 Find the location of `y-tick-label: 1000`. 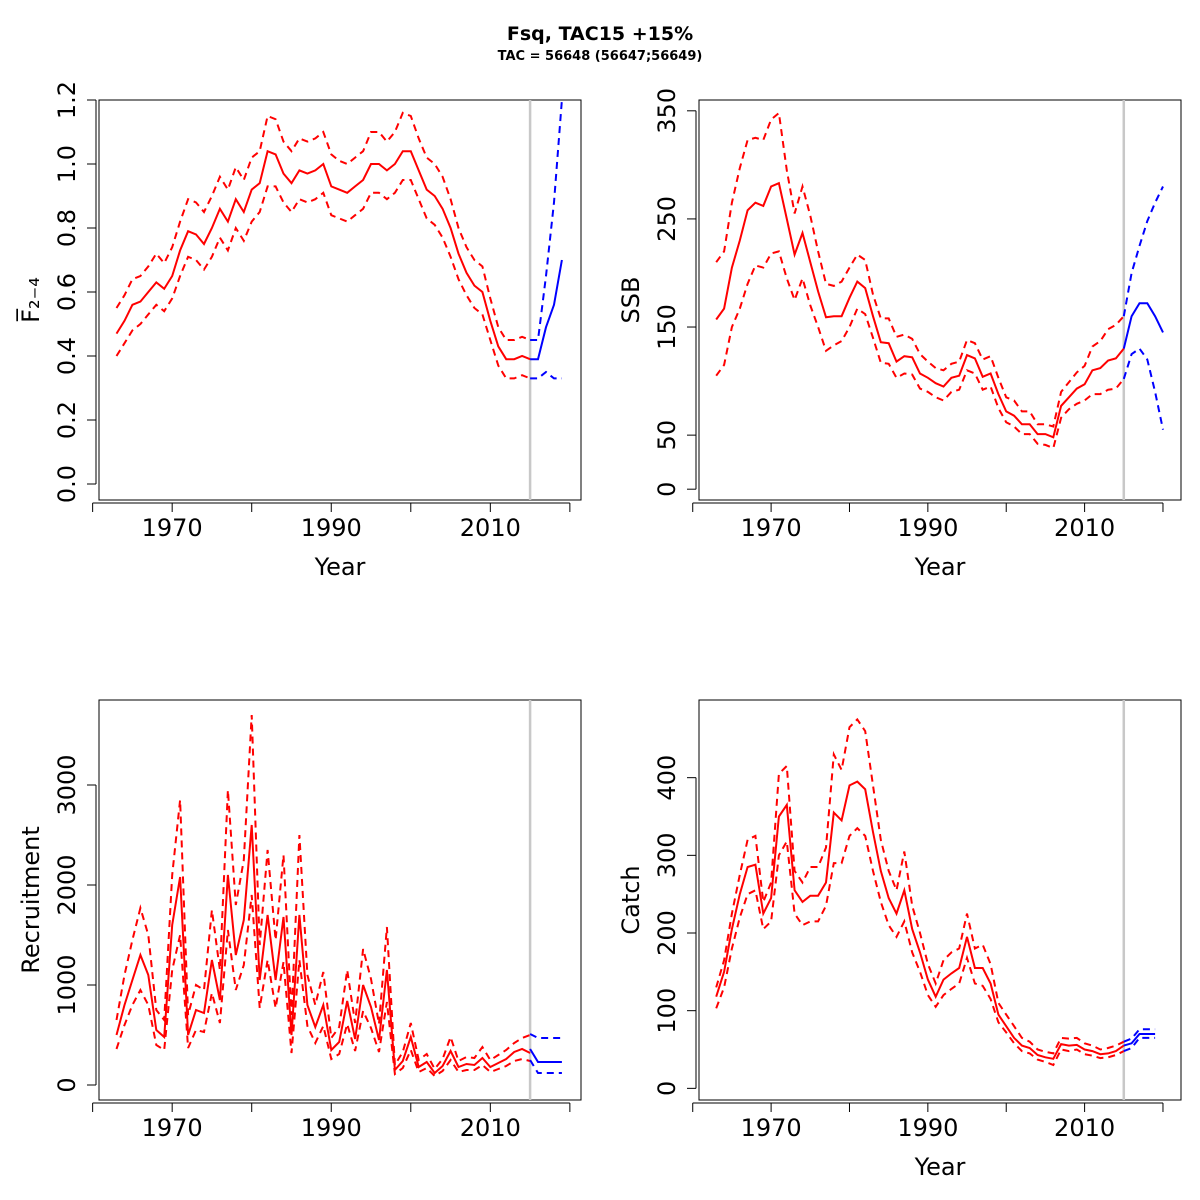

y-tick-label: 1000 is located at coordinates (67, 984).